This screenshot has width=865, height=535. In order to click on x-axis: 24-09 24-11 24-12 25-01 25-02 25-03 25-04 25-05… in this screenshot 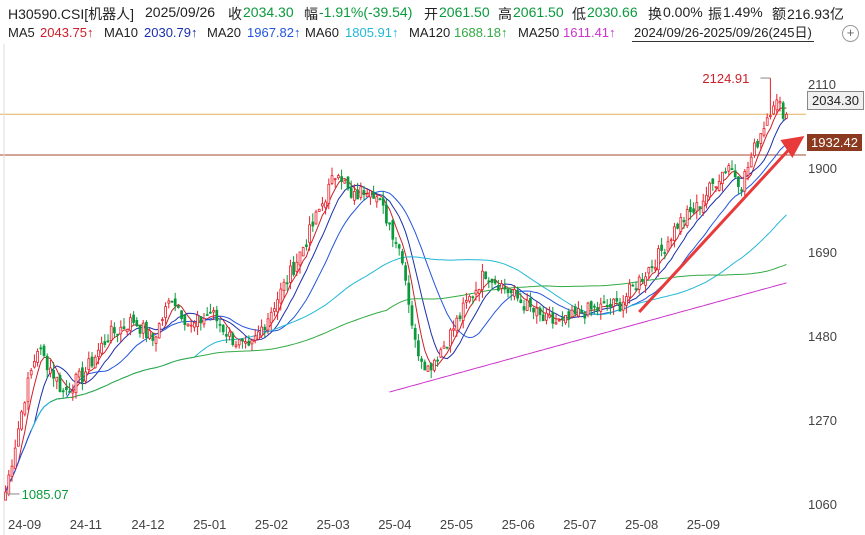, I will do `click(364, 524)`.